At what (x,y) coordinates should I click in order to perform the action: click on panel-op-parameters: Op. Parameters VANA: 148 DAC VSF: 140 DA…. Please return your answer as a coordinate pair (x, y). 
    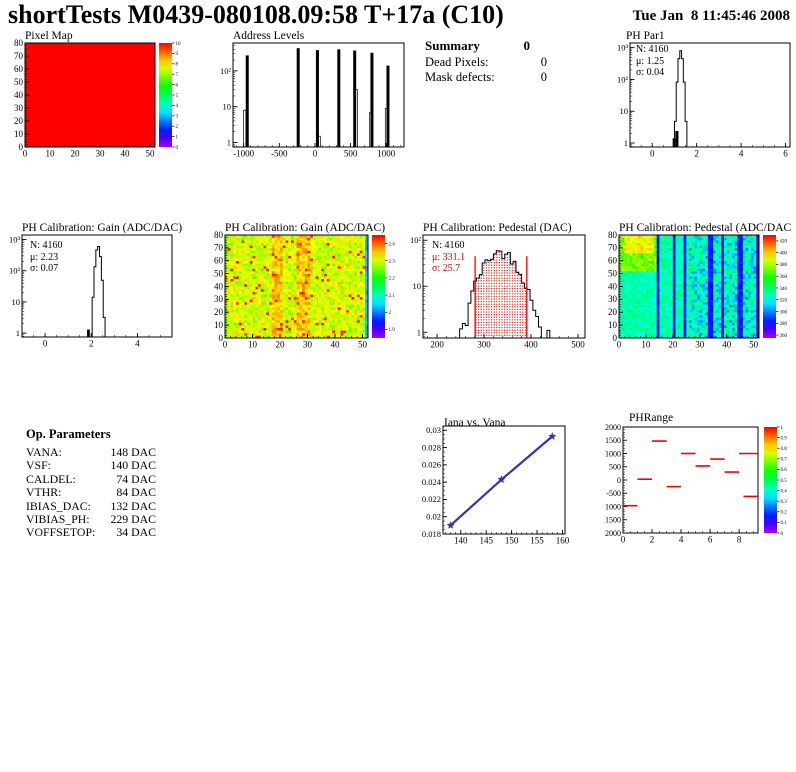
    Looking at the image, I should click on (105, 487).